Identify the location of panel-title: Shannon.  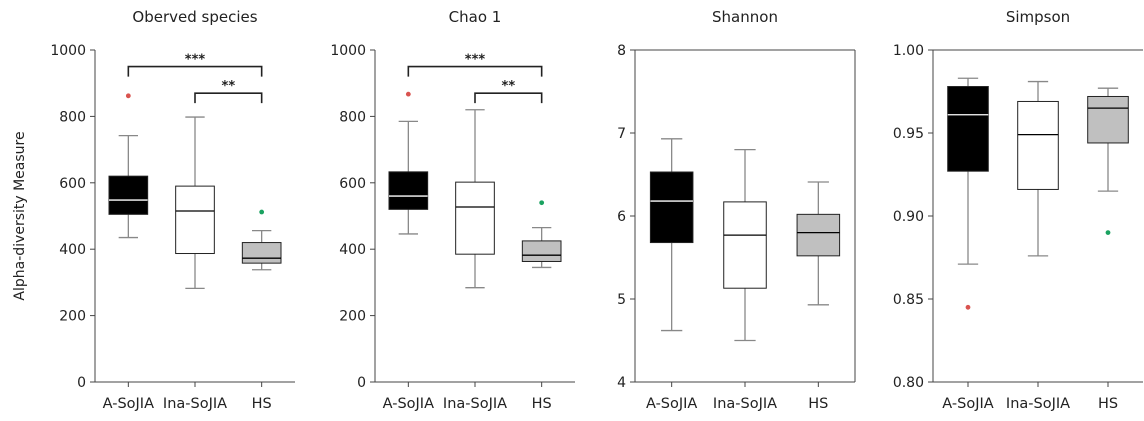
(745, 17).